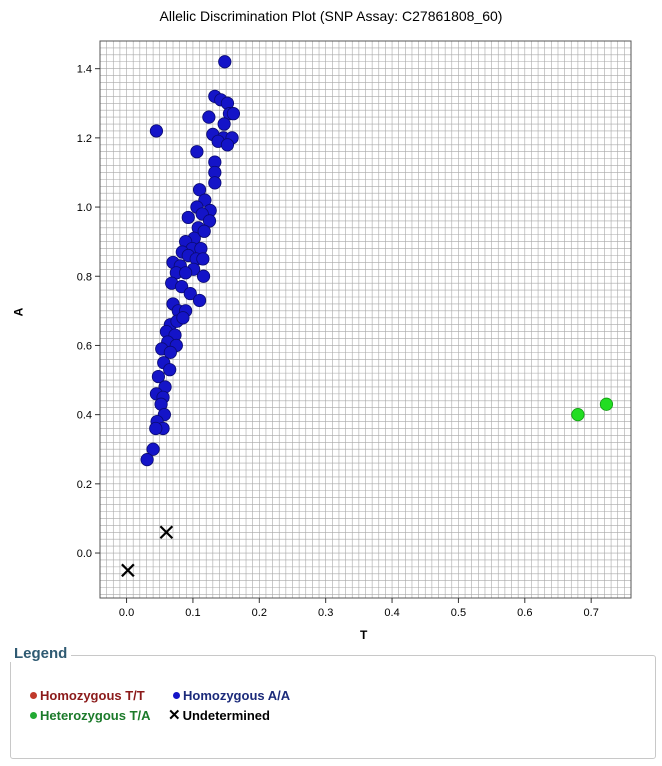  What do you see at coordinates (41, 653) in the screenshot?
I see `legend-title: Legend` at bounding box center [41, 653].